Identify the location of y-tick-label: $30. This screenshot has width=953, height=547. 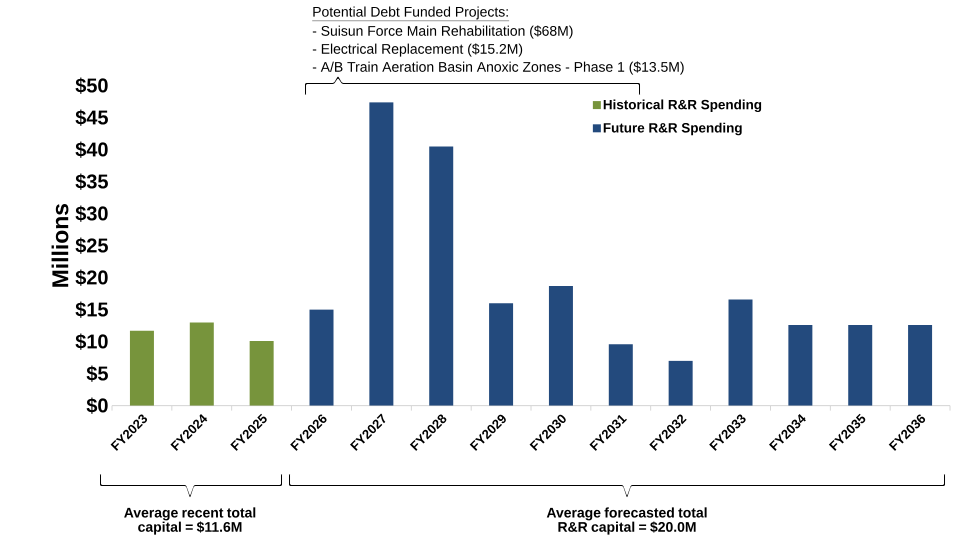
(92, 214).